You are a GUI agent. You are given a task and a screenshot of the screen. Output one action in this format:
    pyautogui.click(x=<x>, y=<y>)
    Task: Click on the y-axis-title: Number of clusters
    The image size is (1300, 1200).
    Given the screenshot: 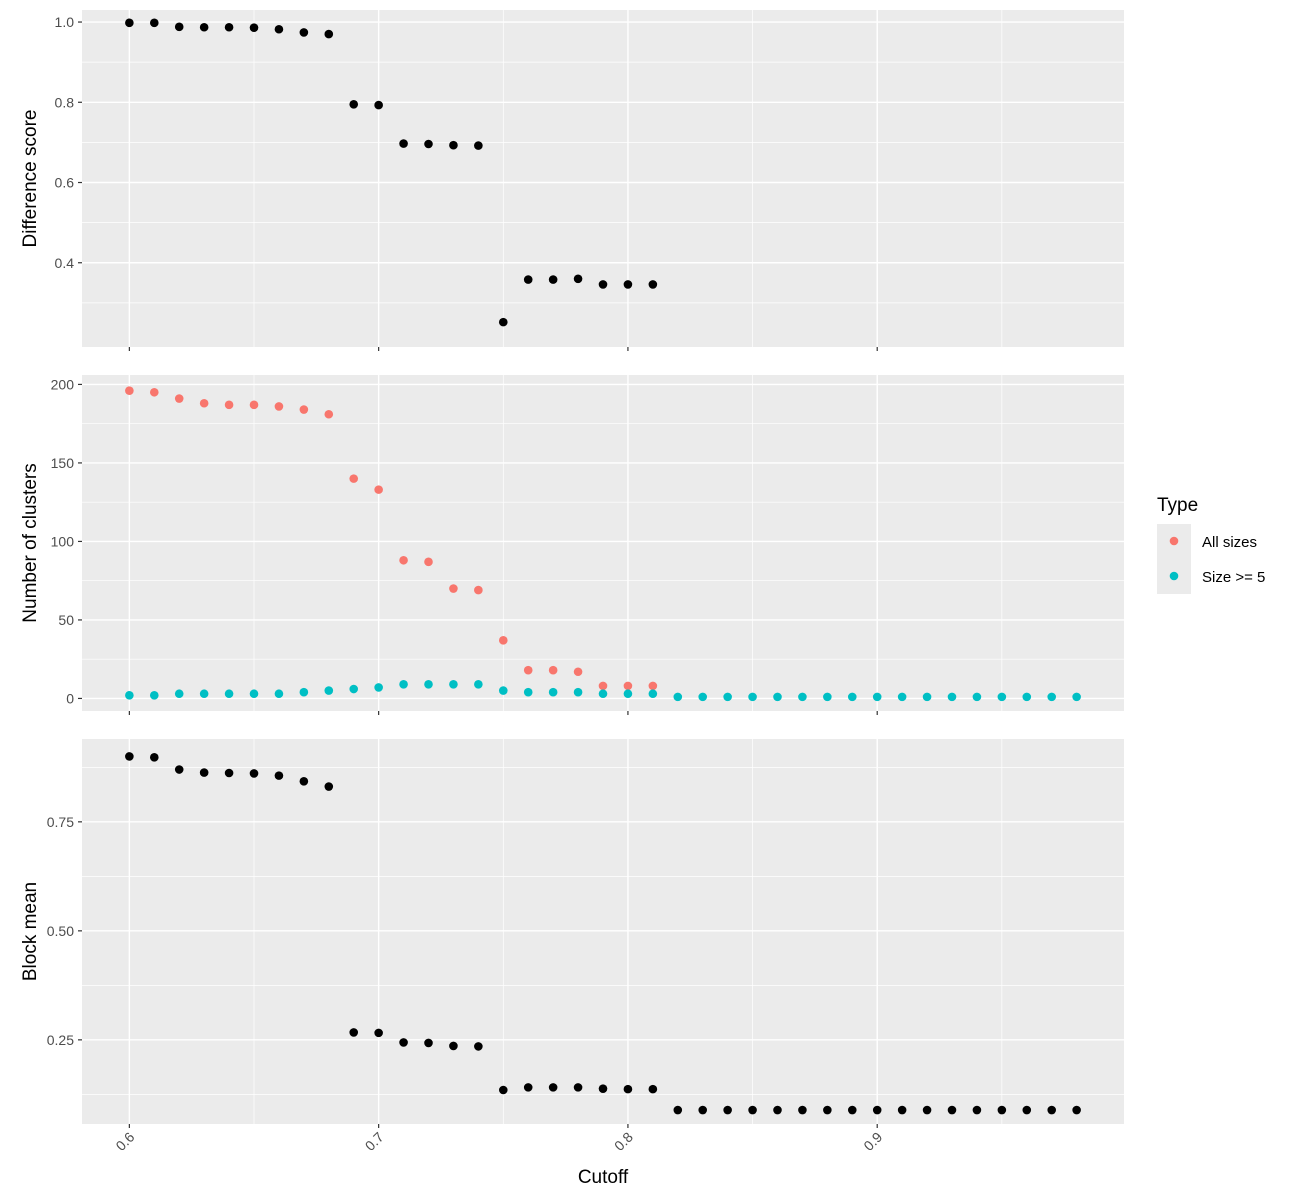 What is the action you would take?
    pyautogui.click(x=30, y=542)
    